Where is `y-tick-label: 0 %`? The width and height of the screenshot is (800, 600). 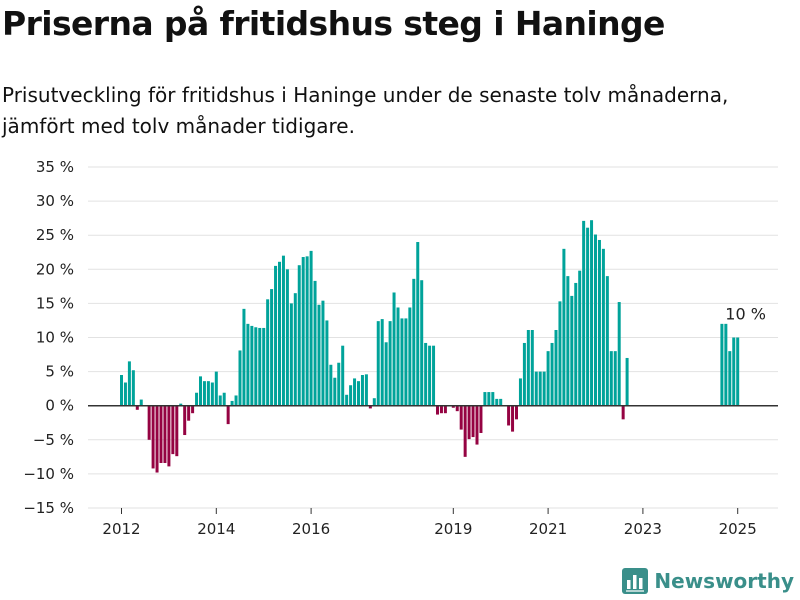
y-tick-label: 0 % is located at coordinates (59, 406).